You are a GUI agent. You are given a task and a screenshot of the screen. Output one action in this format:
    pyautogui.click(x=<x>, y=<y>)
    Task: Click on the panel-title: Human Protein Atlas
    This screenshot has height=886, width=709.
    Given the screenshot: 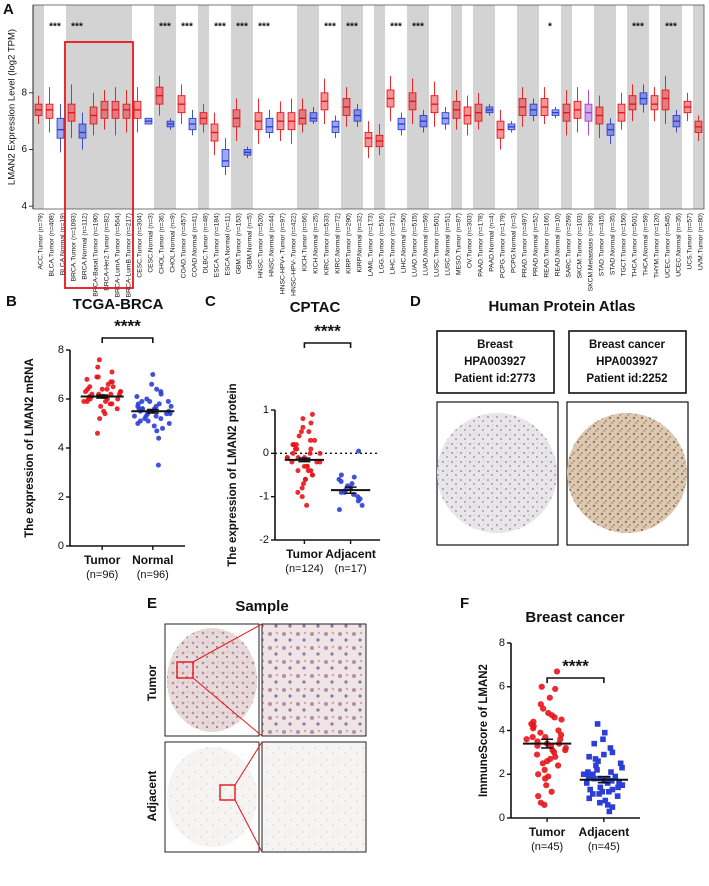 What is the action you would take?
    pyautogui.click(x=562, y=306)
    